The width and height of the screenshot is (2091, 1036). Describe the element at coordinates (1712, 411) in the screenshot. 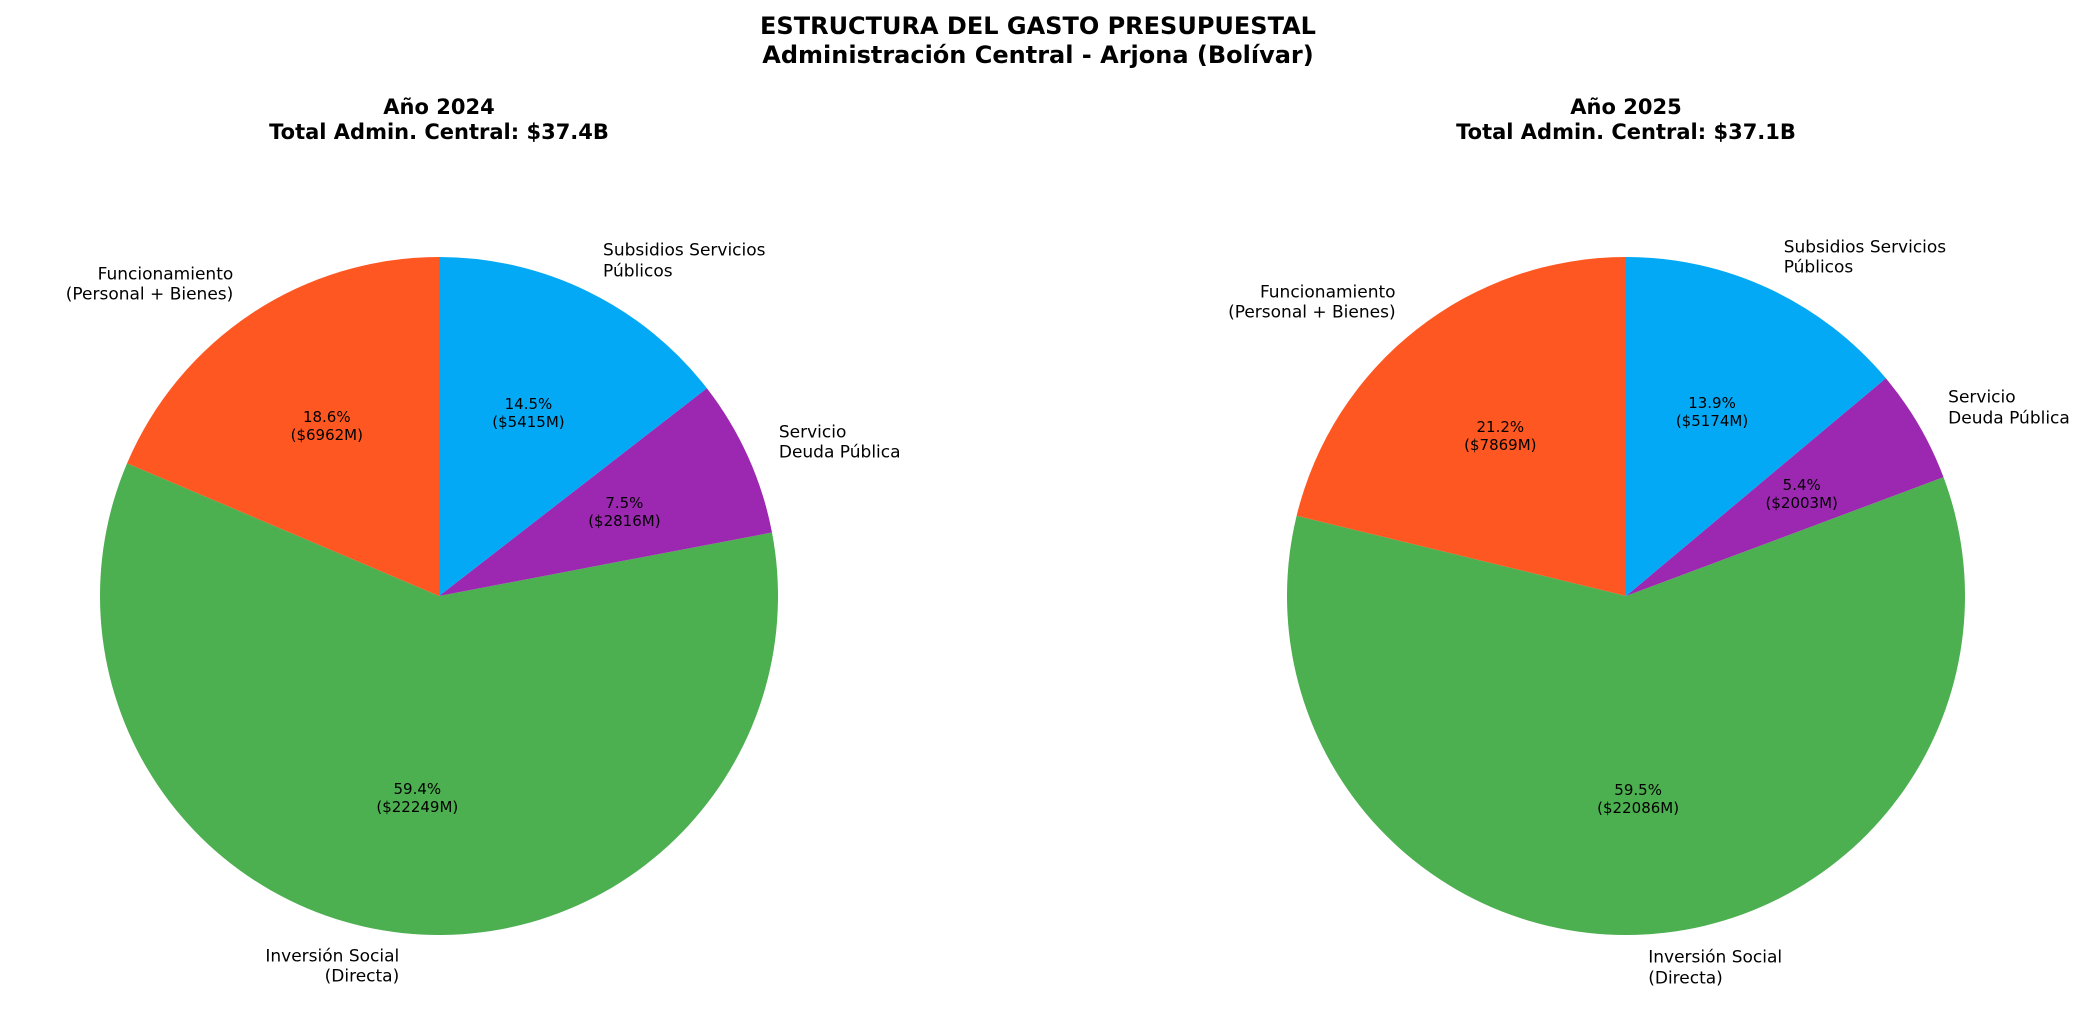

I see `value-label: 13.9% ($5174M)` at that location.